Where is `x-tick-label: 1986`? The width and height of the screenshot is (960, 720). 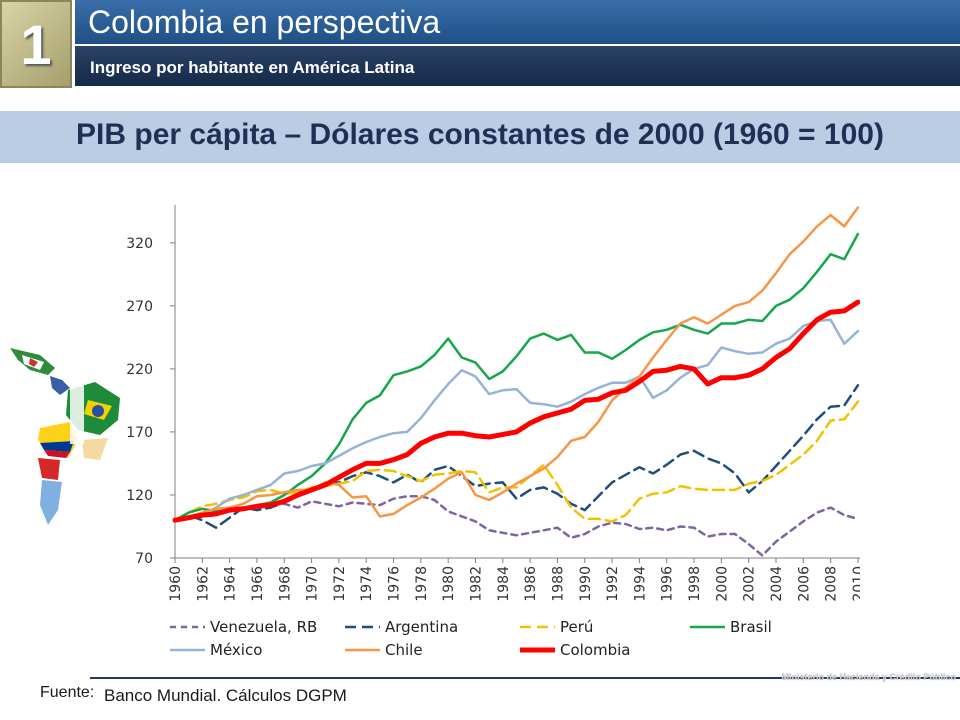
x-tick-label: 1986 is located at coordinates (531, 584).